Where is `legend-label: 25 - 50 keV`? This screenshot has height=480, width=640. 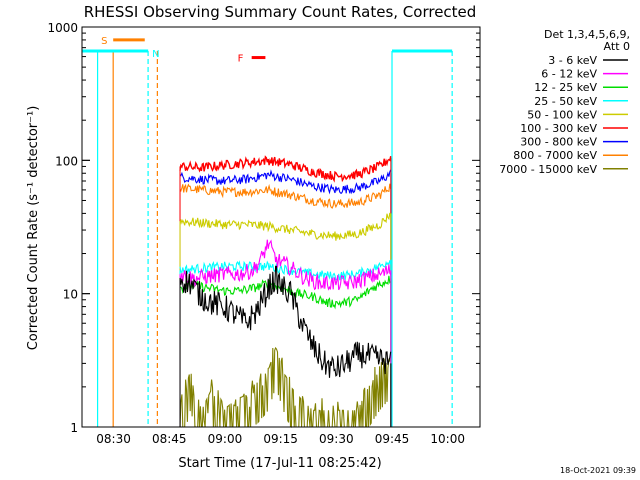
legend-label: 25 - 50 keV is located at coordinates (565, 101).